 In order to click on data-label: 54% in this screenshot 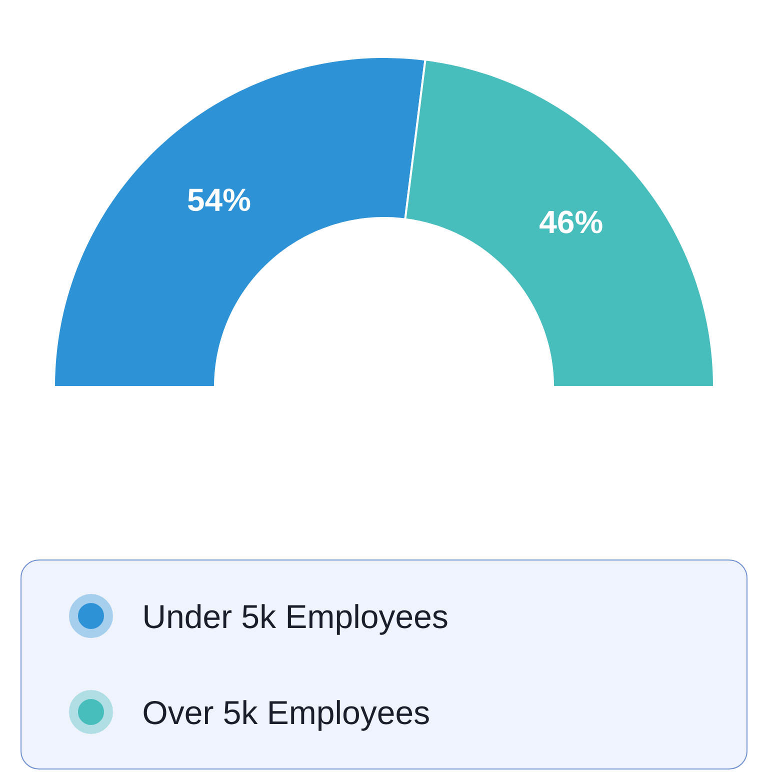, I will do `click(219, 200)`.